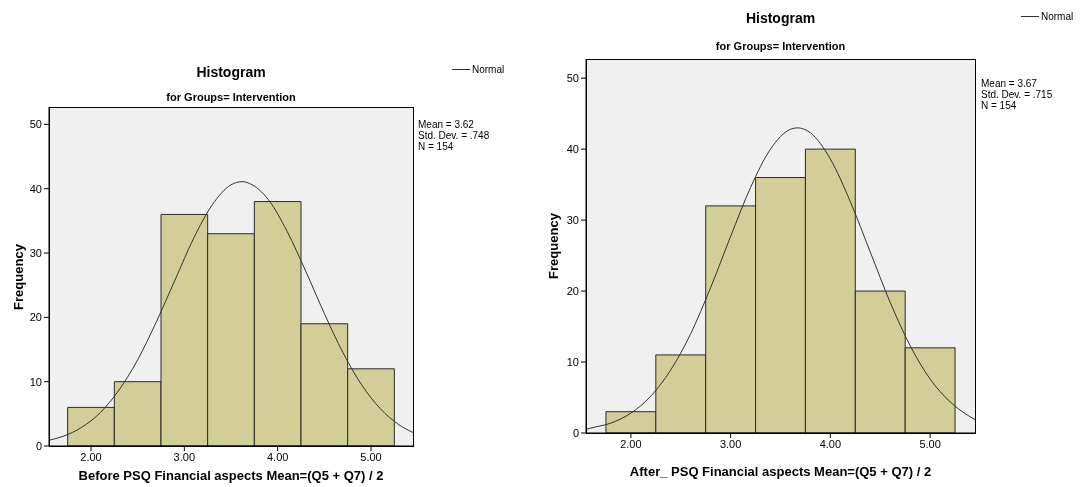 Image resolution: width=1087 pixels, height=487 pixels. What do you see at coordinates (454, 135) in the screenshot?
I see `text: Std. Dev. = .748` at bounding box center [454, 135].